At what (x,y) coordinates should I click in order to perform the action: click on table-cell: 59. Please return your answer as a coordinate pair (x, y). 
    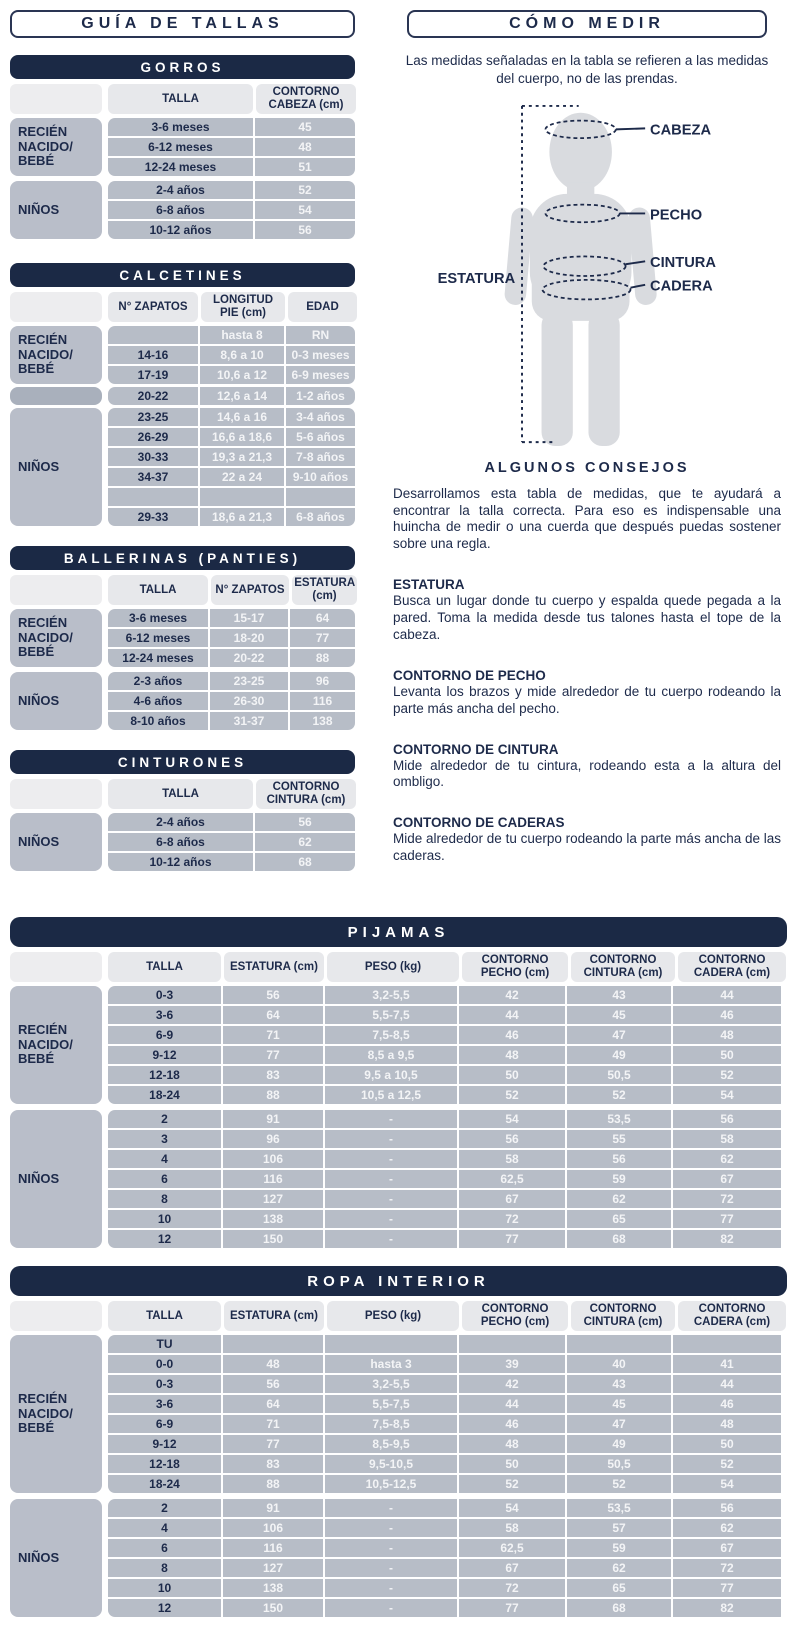
    Looking at the image, I should click on (619, 1548).